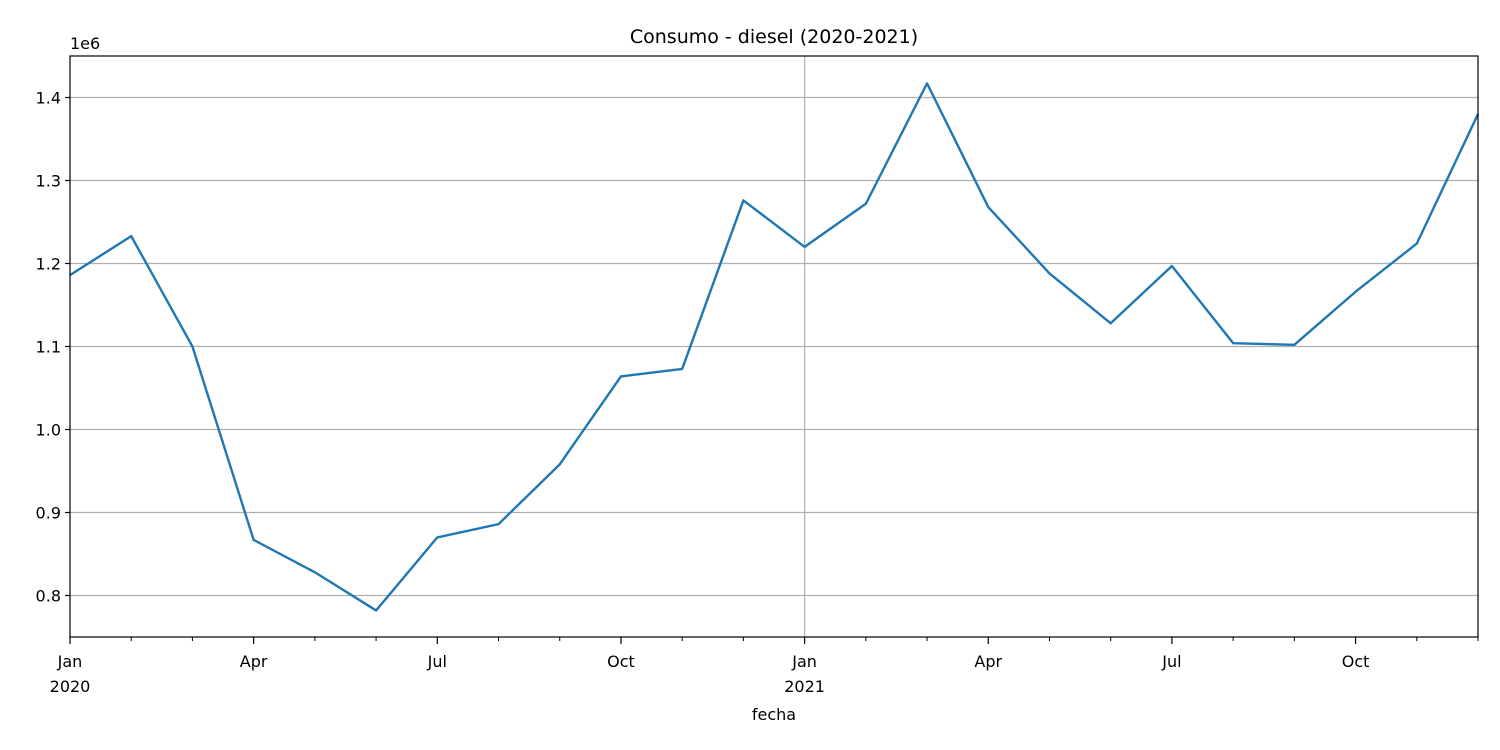  I want to click on y-tick-label: 0.8, so click(48, 596).